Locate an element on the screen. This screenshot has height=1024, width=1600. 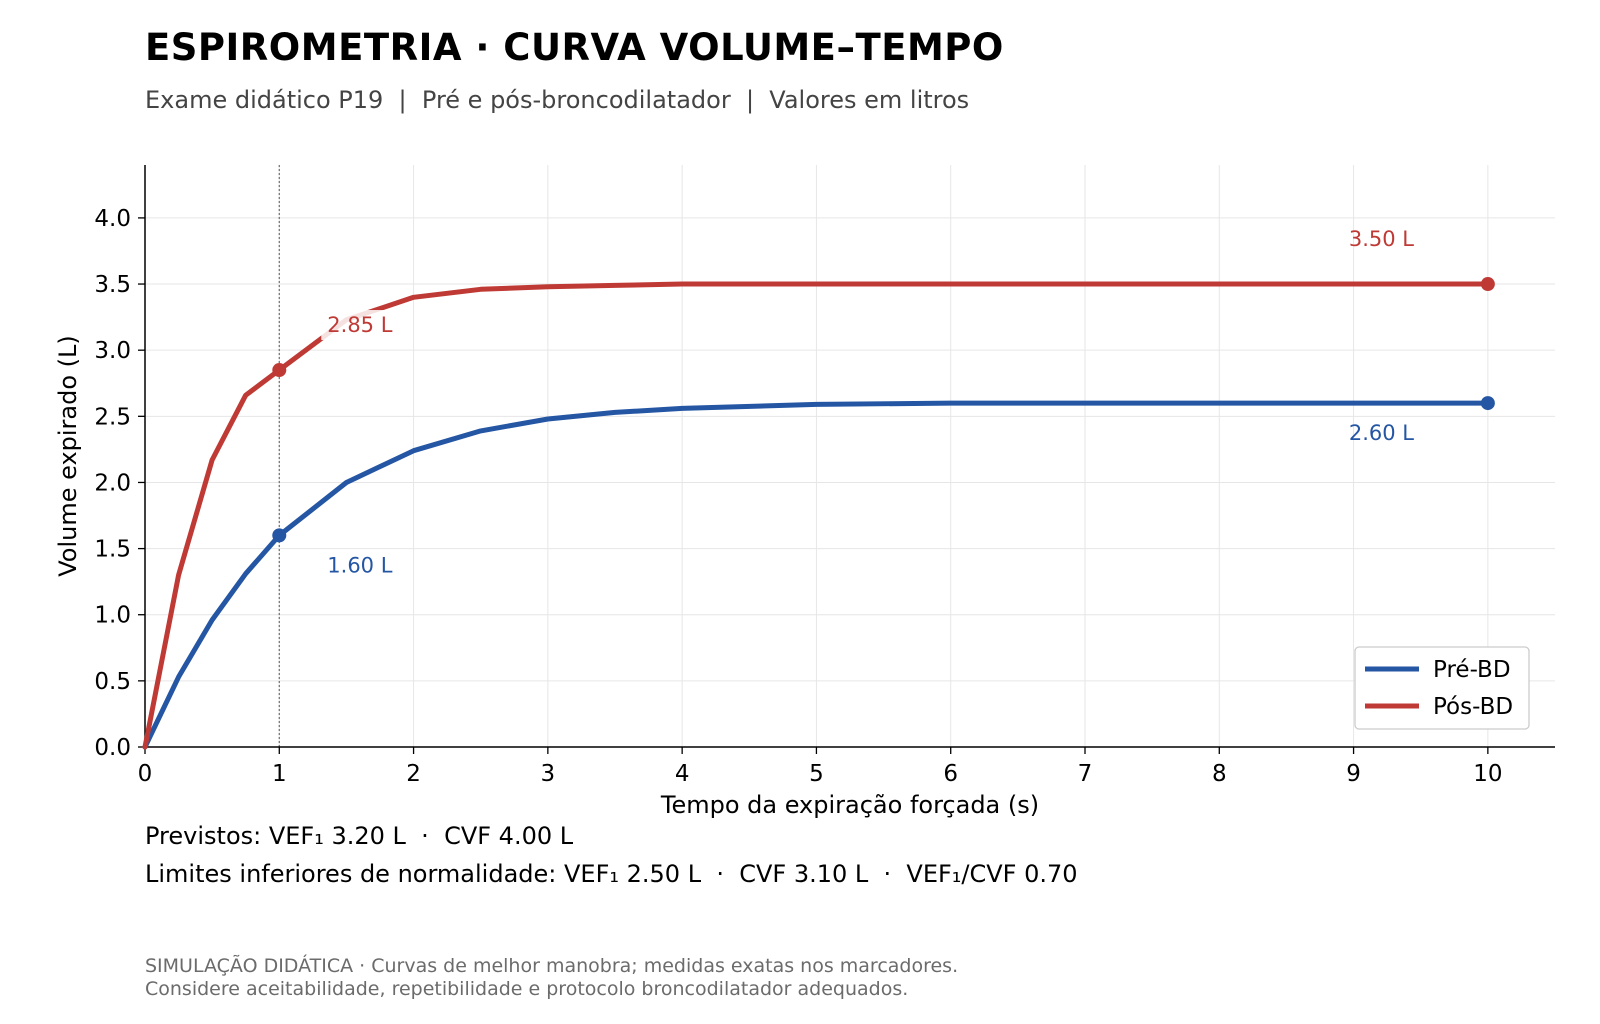
y-tick-label: 0.5 is located at coordinates (112, 682).